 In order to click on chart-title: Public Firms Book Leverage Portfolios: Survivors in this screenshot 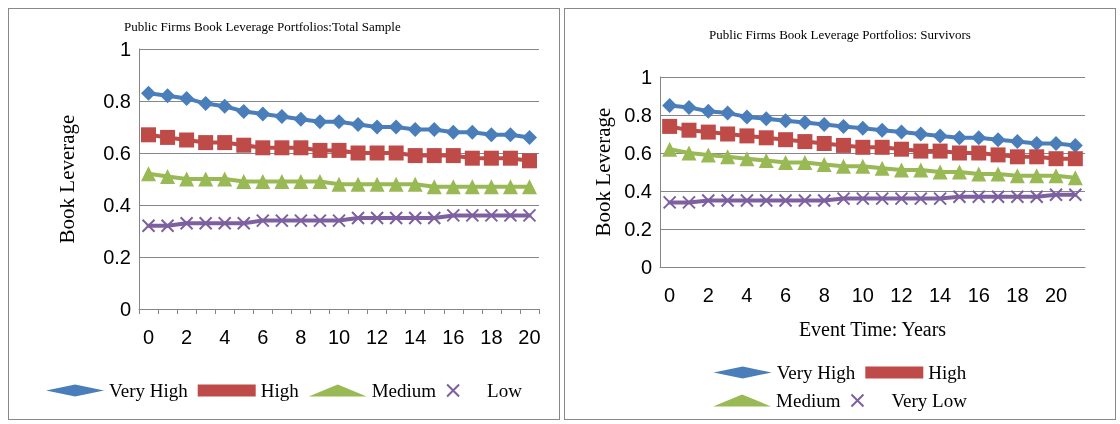, I will do `click(840, 34)`.